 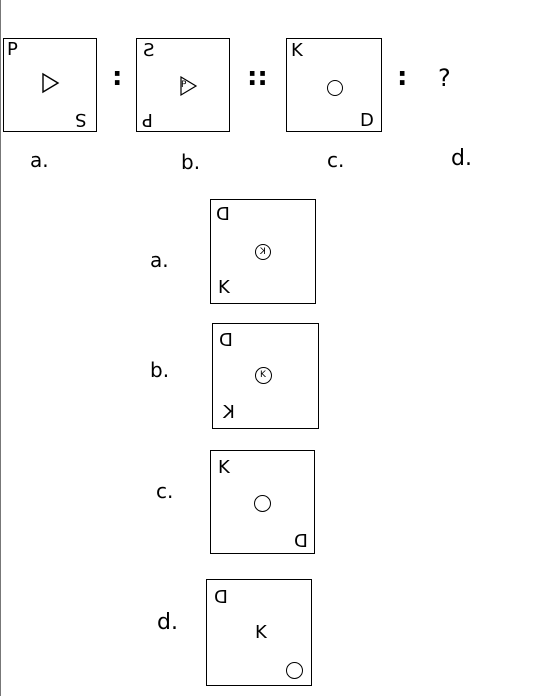 I want to click on option-c-letter-k: K, so click(x=224, y=467).